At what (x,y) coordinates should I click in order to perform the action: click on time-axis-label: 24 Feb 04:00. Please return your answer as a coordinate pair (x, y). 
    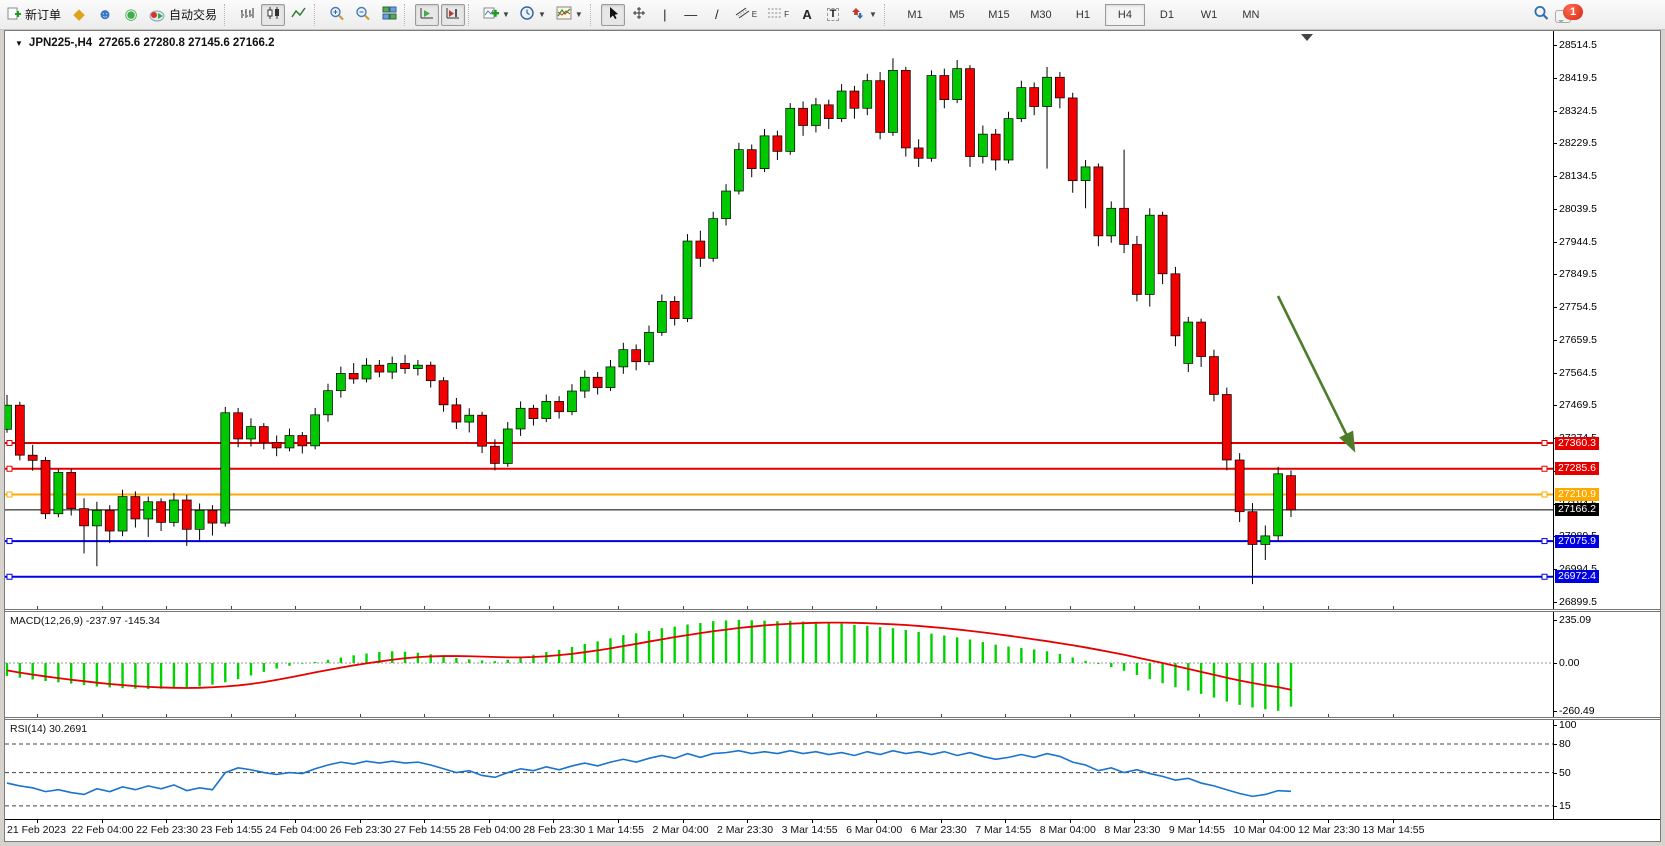
    Looking at the image, I should click on (296, 830).